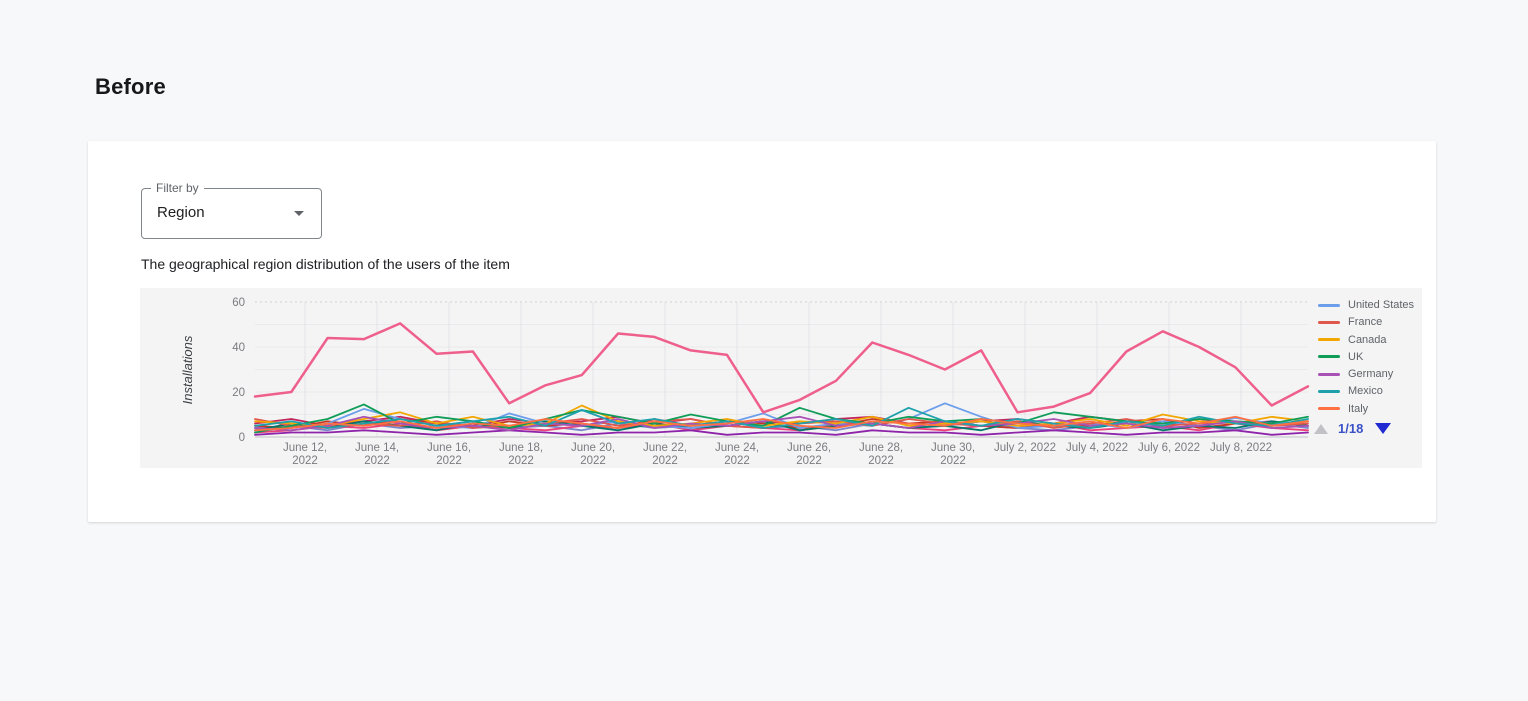 This screenshot has width=1528, height=701. I want to click on svg-text:June 14,2022: June 14, 2022, so click(377, 454).